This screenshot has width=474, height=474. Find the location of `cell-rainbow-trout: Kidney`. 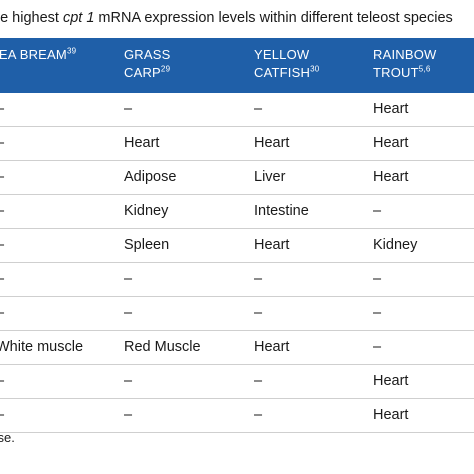

cell-rainbow-trout: Kidney is located at coordinates (395, 245).